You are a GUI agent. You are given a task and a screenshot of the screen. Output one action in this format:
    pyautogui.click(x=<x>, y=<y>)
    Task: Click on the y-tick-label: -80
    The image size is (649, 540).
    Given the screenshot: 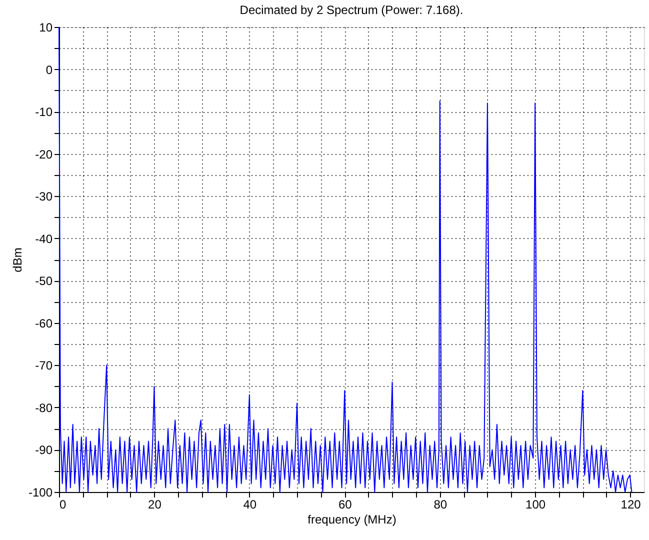 What is the action you would take?
    pyautogui.click(x=44, y=407)
    